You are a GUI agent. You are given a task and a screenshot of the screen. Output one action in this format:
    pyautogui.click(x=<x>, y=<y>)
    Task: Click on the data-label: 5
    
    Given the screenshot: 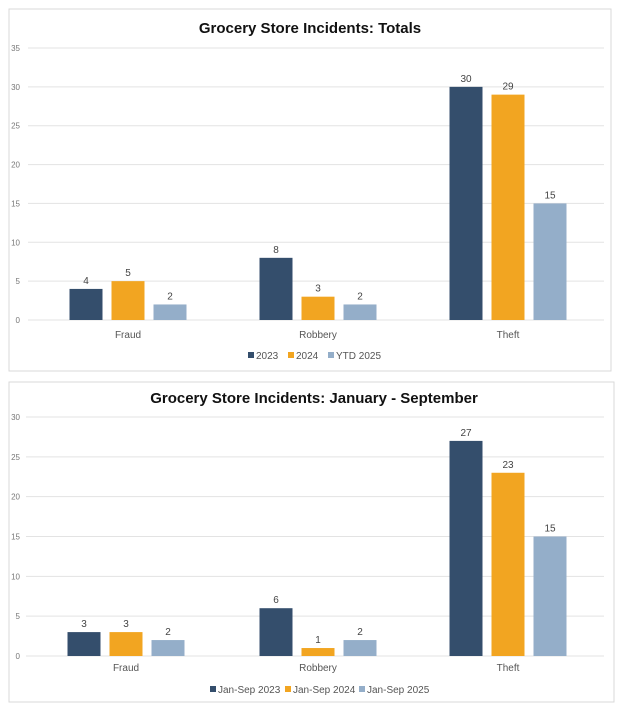 What is the action you would take?
    pyautogui.click(x=128, y=273)
    